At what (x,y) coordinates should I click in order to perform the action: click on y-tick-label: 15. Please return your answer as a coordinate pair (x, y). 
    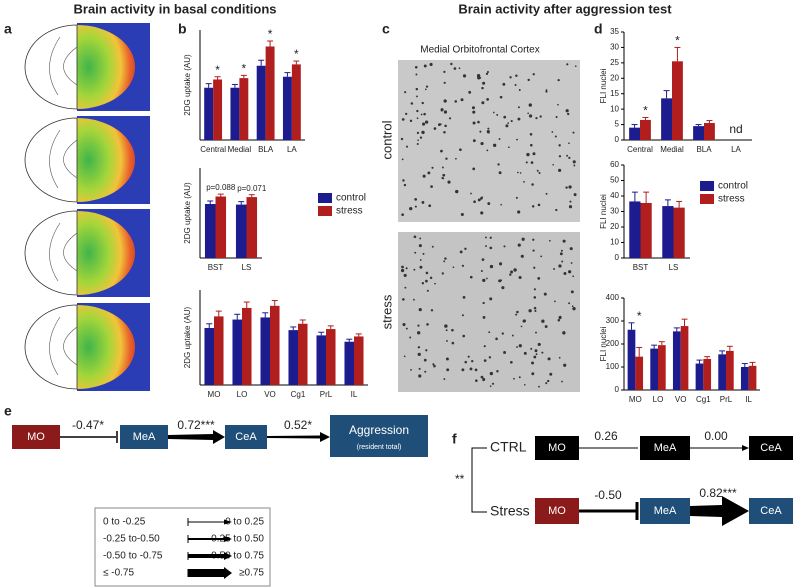
    Looking at the image, I should click on (614, 93).